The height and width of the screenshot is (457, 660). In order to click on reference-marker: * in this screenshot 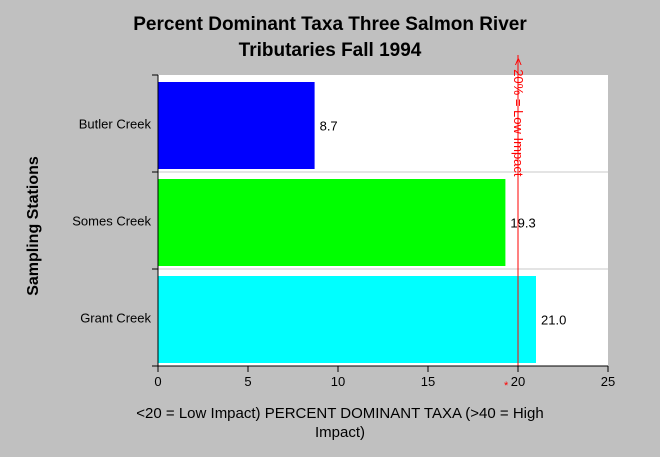, I will do `click(506, 386)`.